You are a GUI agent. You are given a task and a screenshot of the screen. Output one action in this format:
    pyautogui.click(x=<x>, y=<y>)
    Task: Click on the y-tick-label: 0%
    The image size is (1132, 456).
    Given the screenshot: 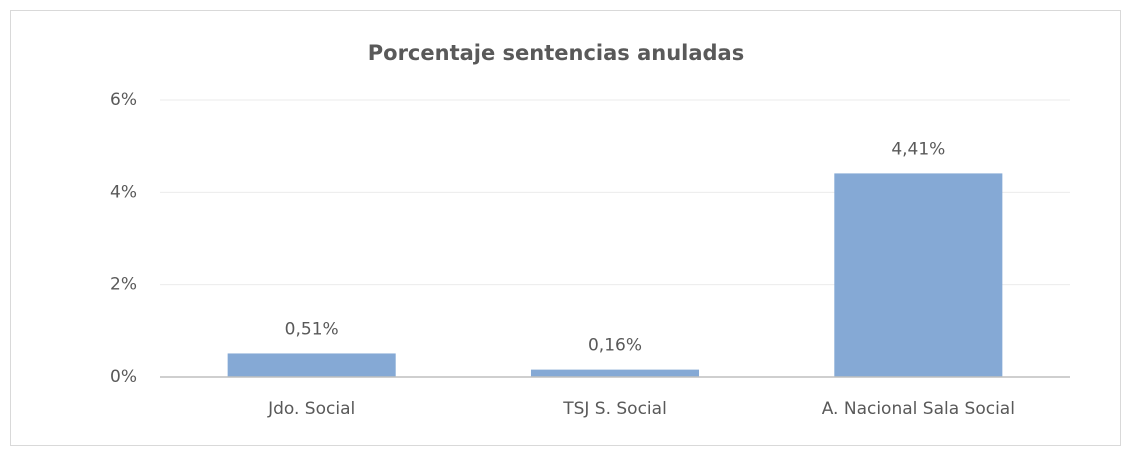 What is the action you would take?
    pyautogui.click(x=123, y=377)
    